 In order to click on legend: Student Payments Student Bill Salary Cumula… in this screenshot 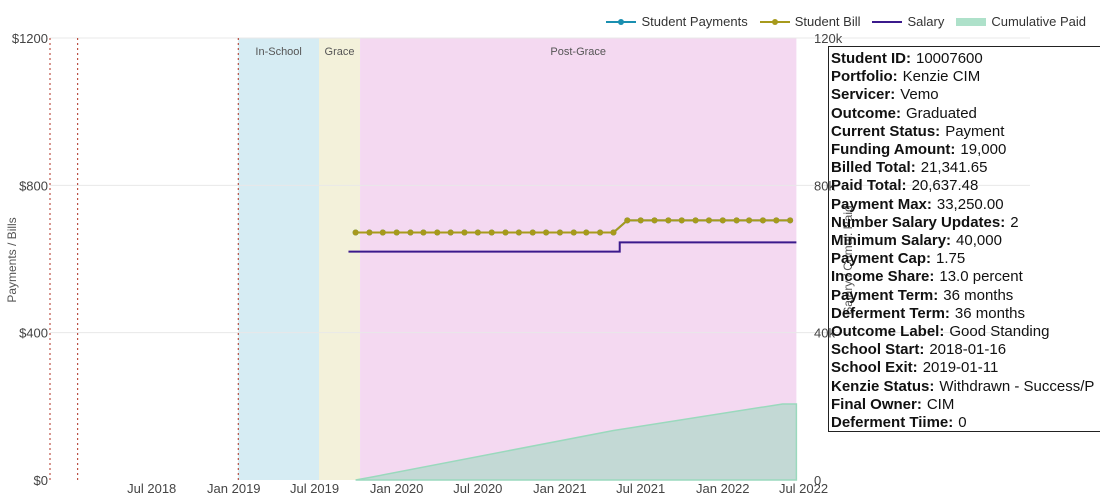, I will do `click(846, 21)`.